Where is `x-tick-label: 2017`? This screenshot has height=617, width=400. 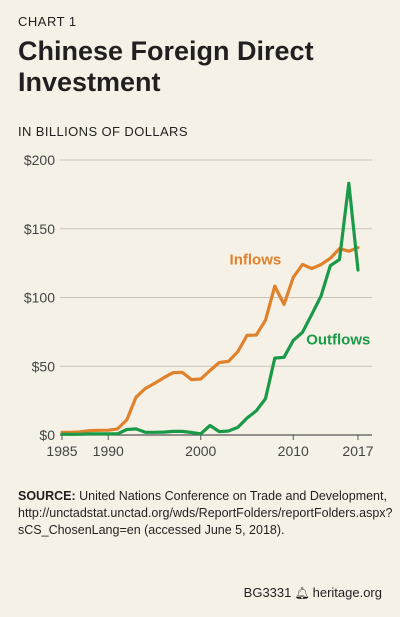 x-tick-label: 2017 is located at coordinates (357, 451).